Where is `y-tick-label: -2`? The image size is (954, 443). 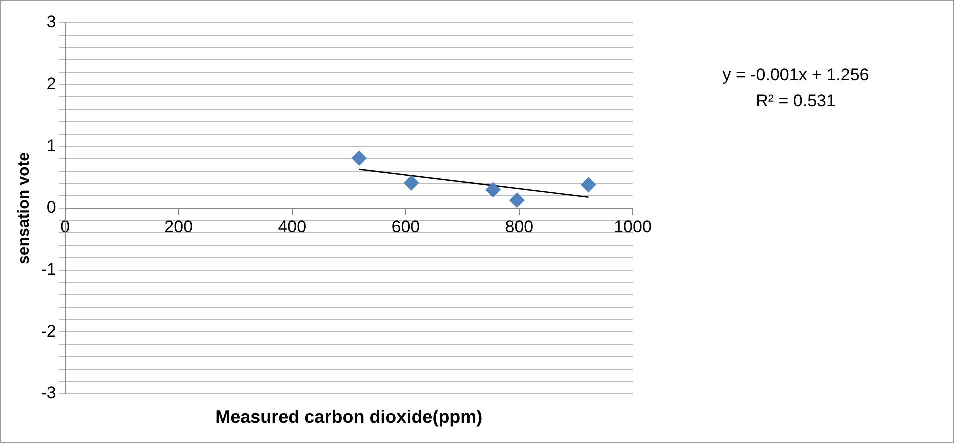
y-tick-label: -2 is located at coordinates (48, 331).